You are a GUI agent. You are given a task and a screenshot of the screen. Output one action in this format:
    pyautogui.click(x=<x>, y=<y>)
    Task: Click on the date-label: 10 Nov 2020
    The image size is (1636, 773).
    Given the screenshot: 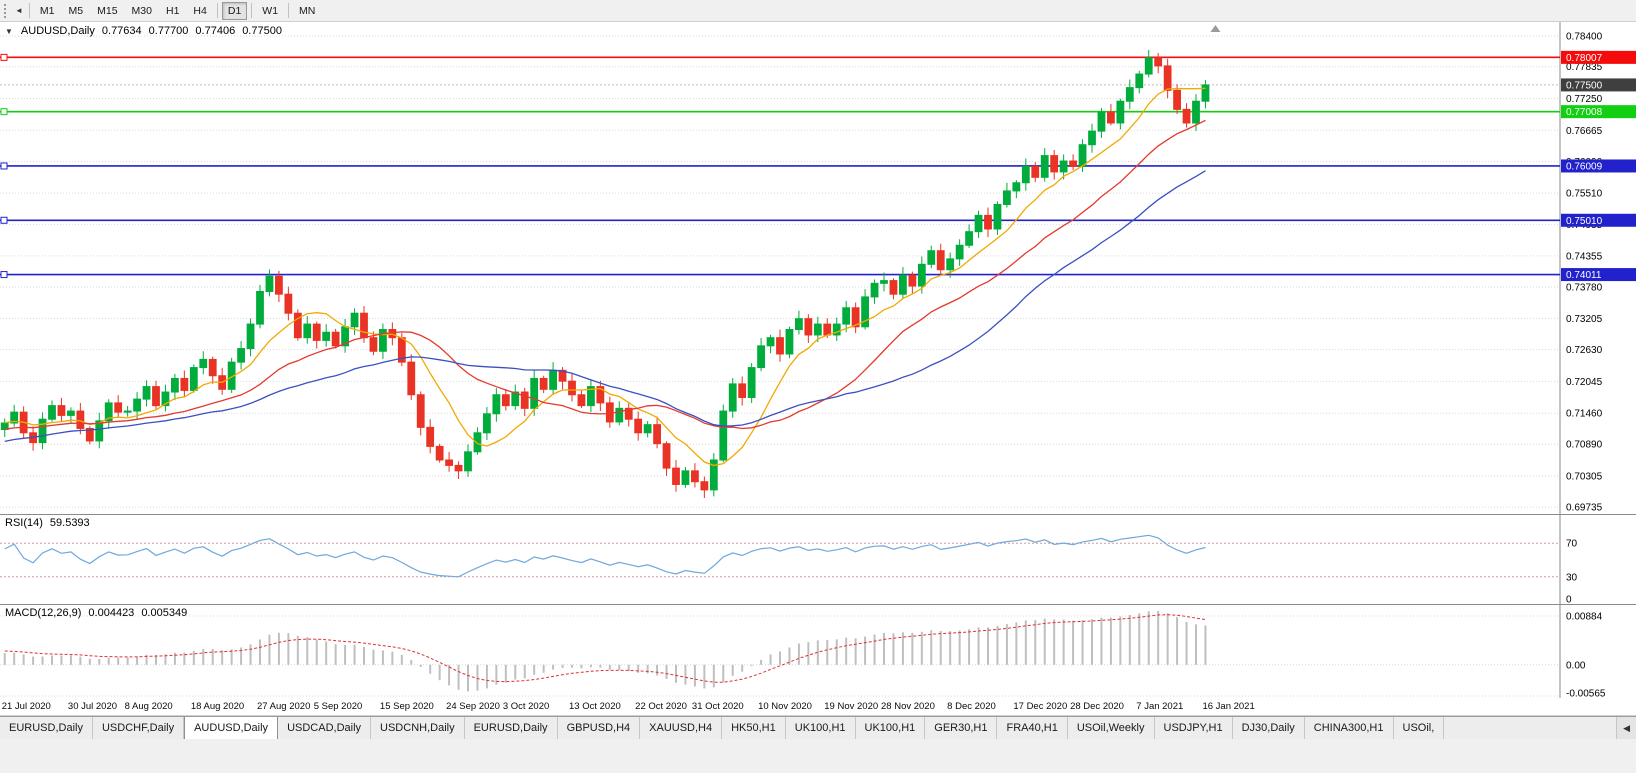 What is the action you would take?
    pyautogui.click(x=785, y=706)
    